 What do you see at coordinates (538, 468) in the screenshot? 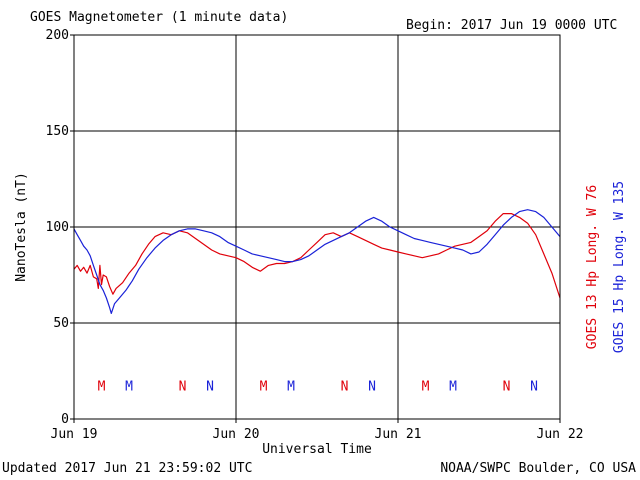
I see `credit-text: NOAA/SWPC Boulder, CO USA` at bounding box center [538, 468].